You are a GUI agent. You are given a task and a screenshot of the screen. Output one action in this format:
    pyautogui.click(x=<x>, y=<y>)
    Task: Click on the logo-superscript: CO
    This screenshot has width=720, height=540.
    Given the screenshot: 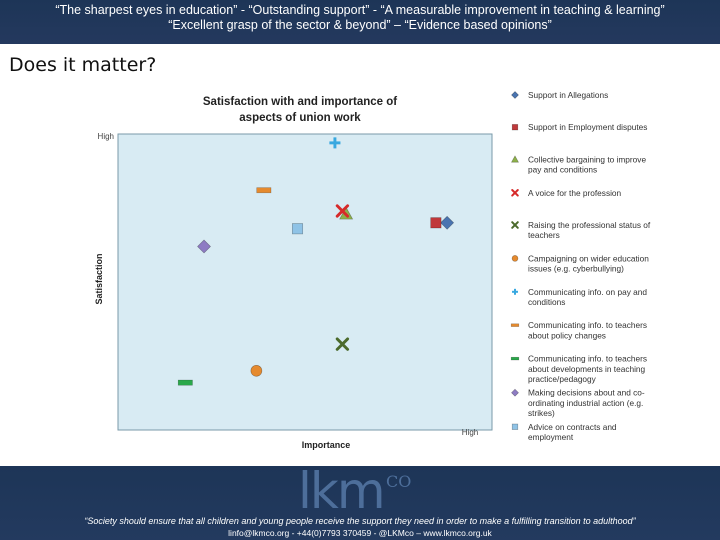 What is the action you would take?
    pyautogui.click(x=399, y=481)
    